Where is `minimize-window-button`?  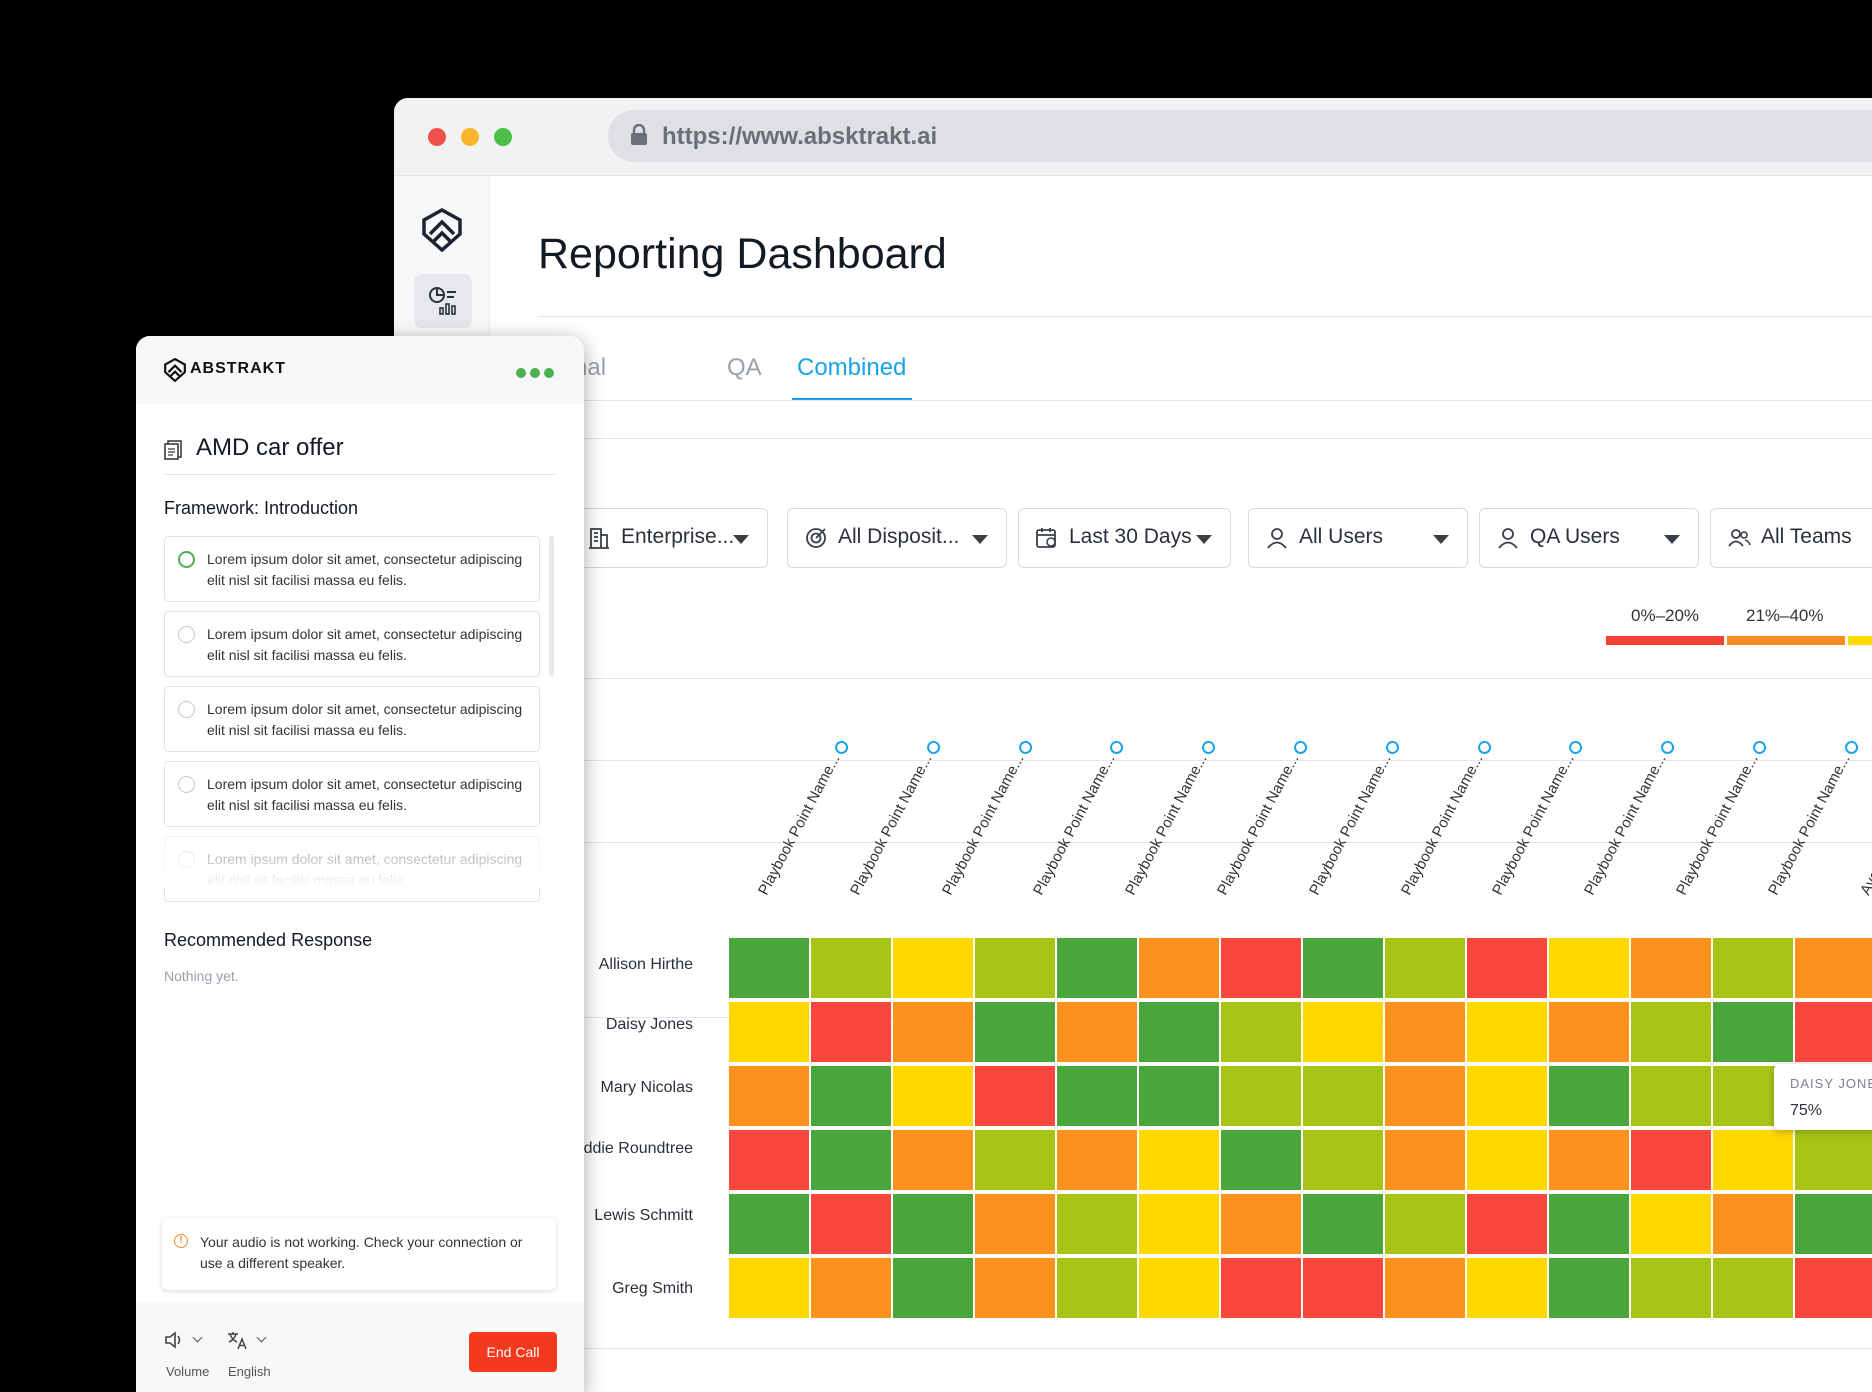
minimize-window-button is located at coordinates (470, 137).